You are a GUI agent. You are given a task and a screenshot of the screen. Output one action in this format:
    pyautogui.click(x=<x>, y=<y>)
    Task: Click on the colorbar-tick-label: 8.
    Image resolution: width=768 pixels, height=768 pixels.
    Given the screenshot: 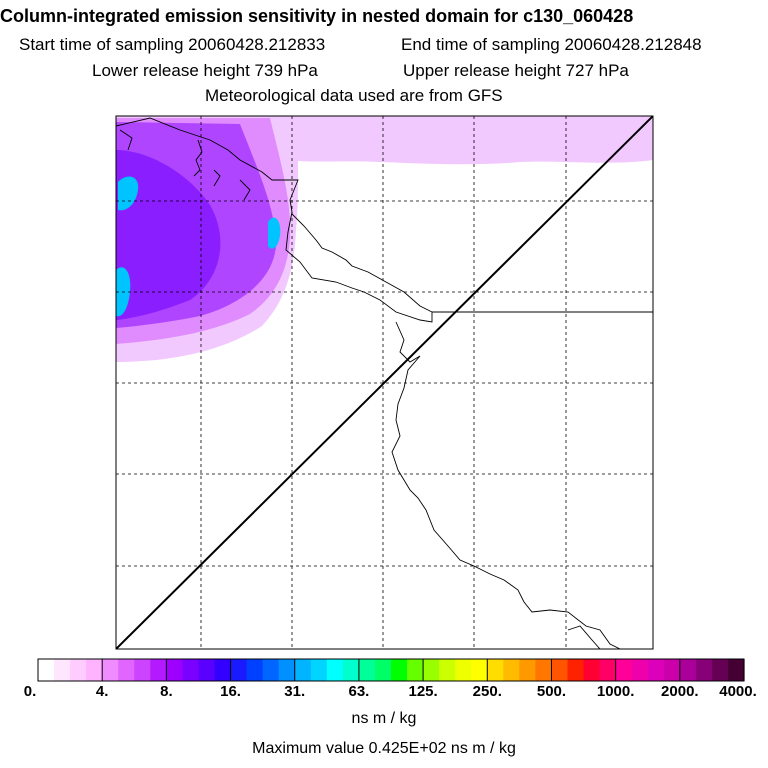 What is the action you would take?
    pyautogui.click(x=166, y=691)
    